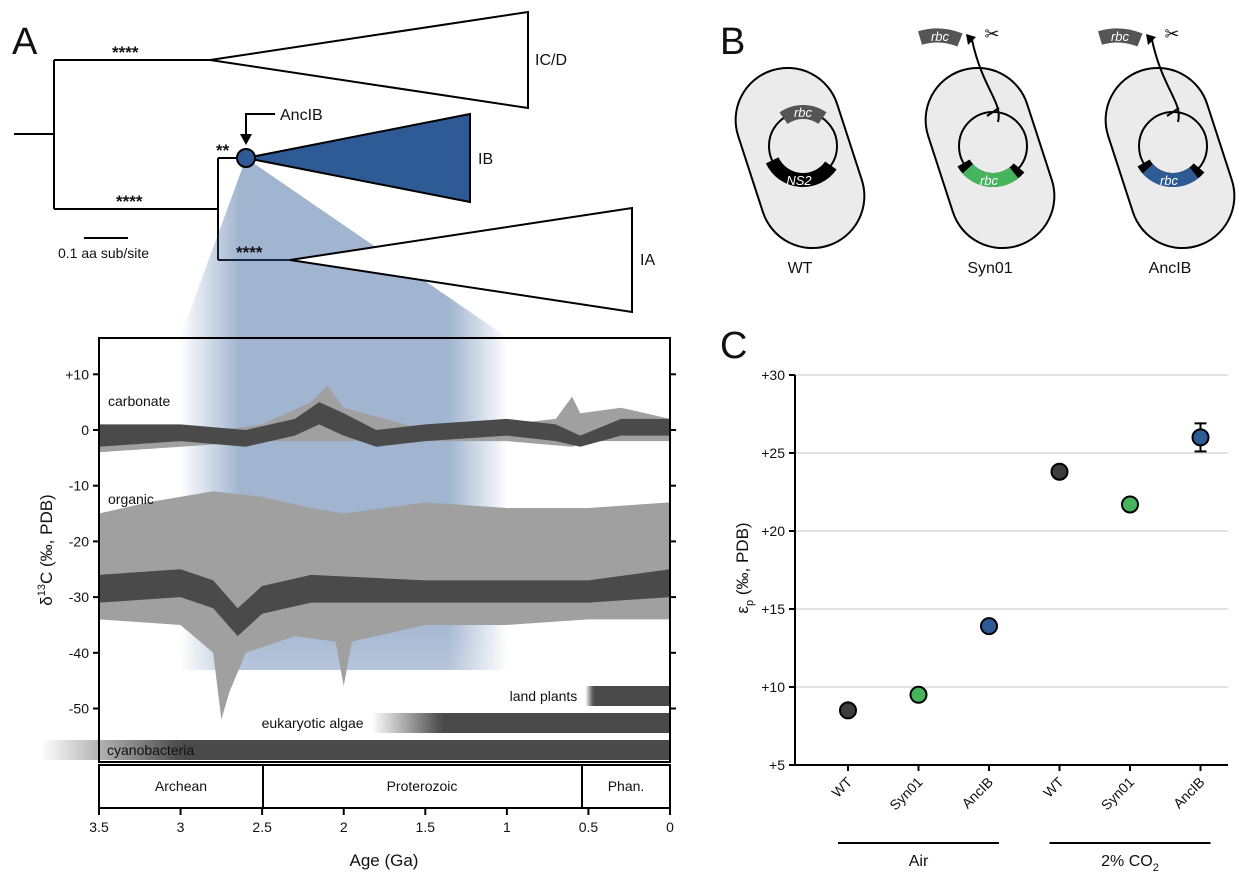 This screenshot has height=873, width=1241. Describe the element at coordinates (384, 860) in the screenshot. I see `isotope-x-label: Age (Ga)` at that location.